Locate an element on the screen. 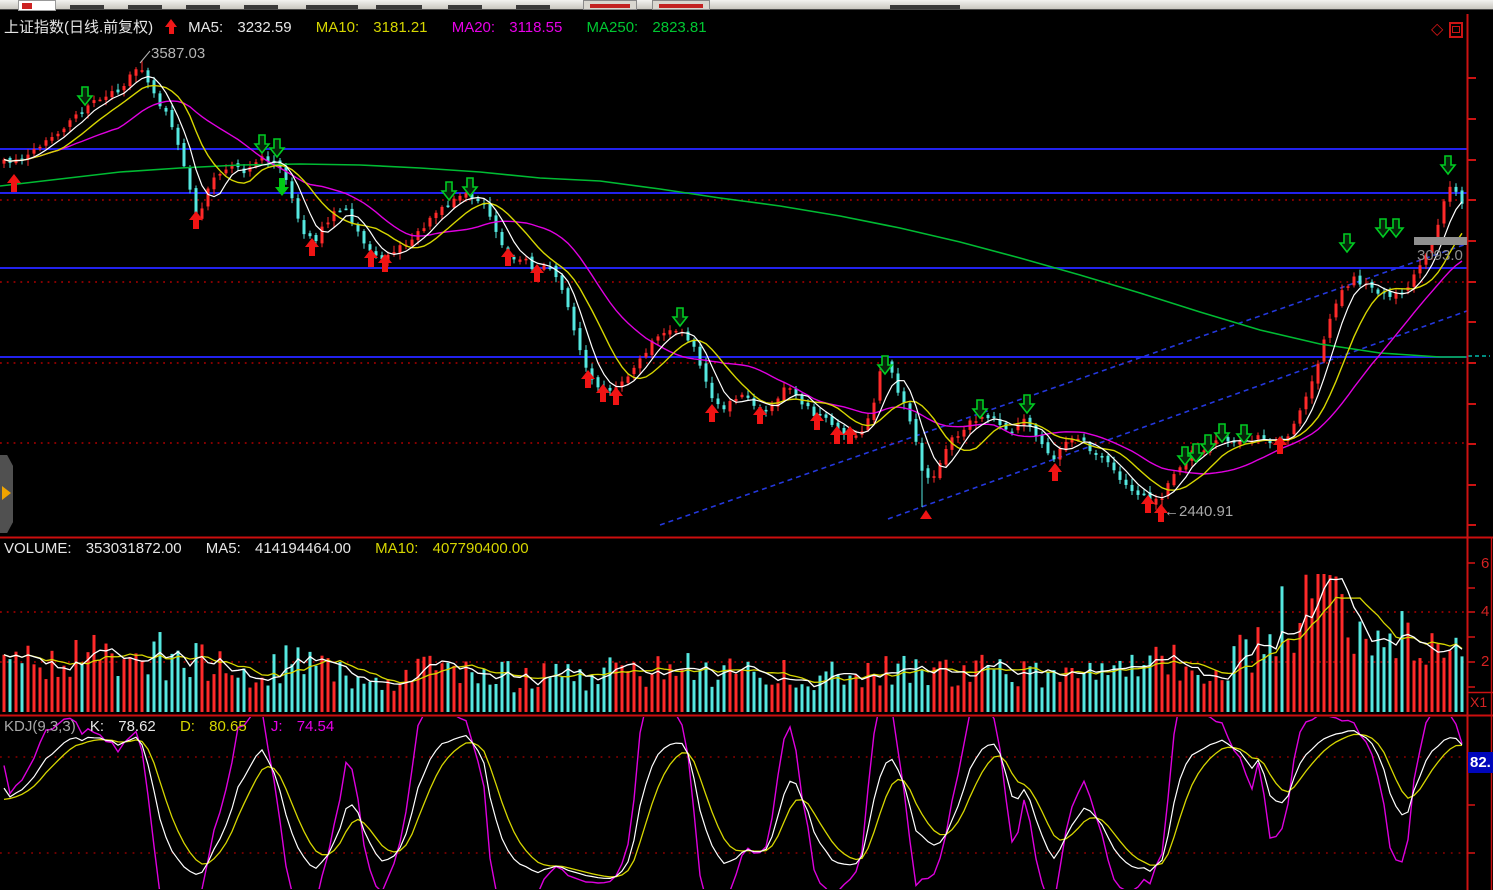 The width and height of the screenshot is (1493, 890). diamond-icon: ◇ is located at coordinates (1437, 29).